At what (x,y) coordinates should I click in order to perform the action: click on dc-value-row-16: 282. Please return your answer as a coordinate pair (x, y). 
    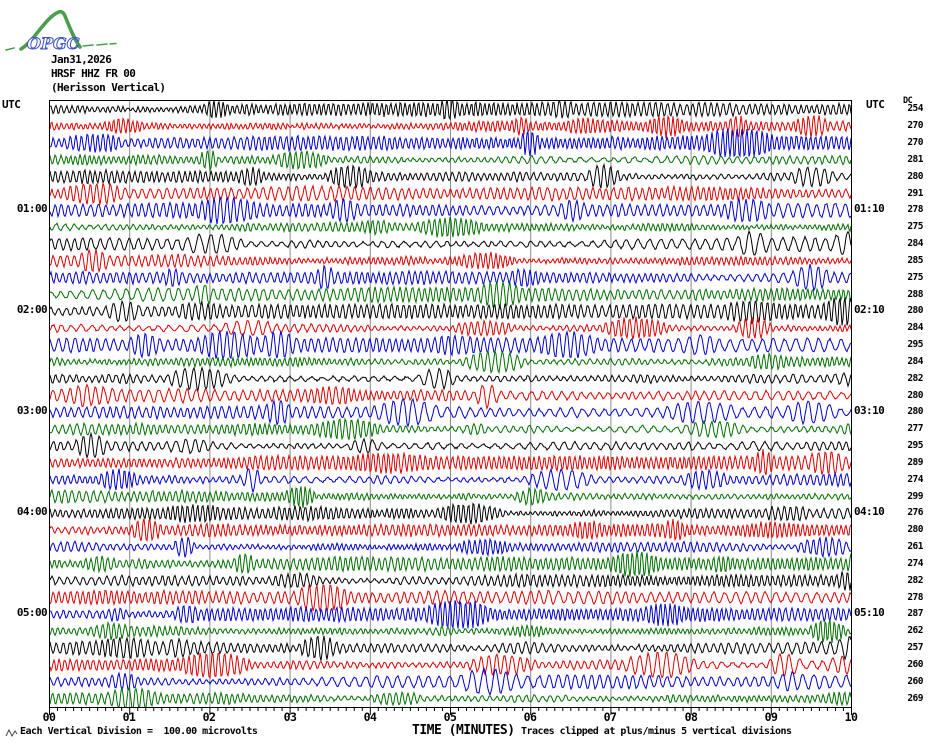
    Looking at the image, I should click on (915, 378).